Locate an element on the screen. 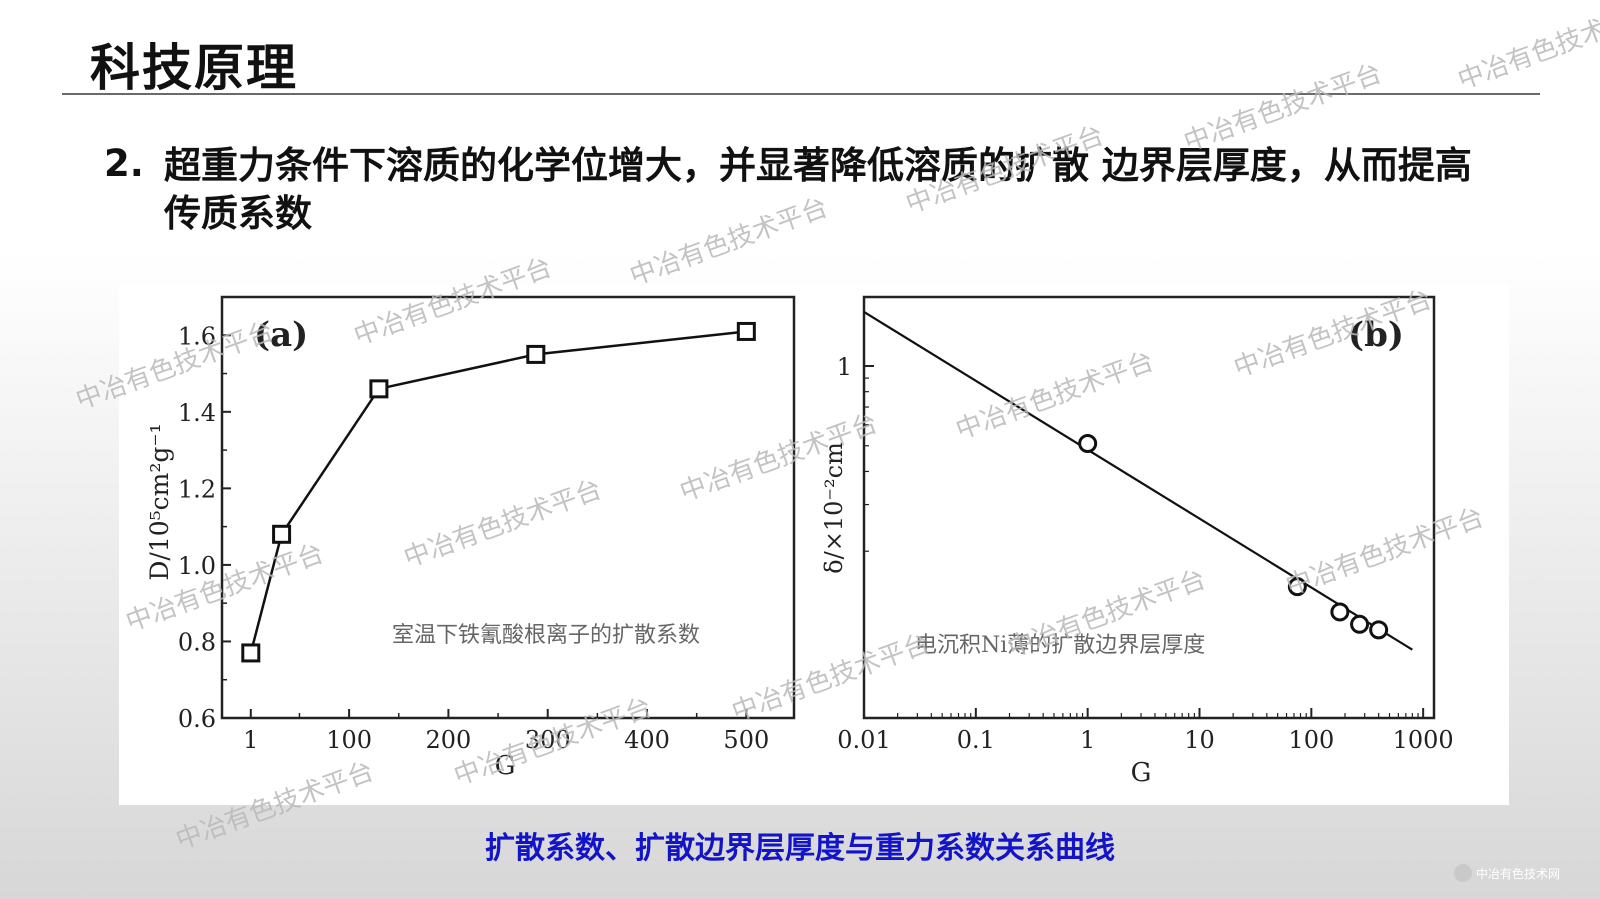 Image resolution: width=1600 pixels, height=899 pixels. site-logo: 中冶有色技术网 is located at coordinates (1509, 873).